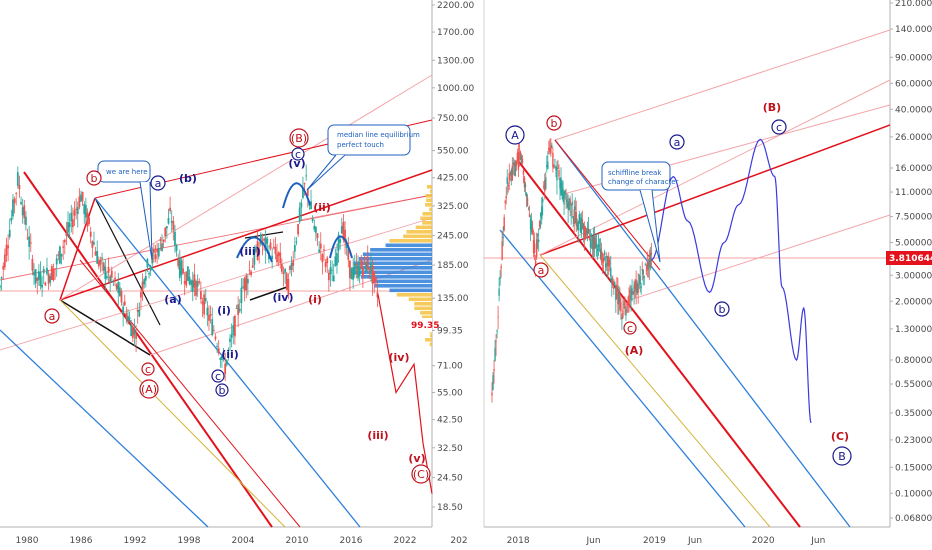  Describe the element at coordinates (913, 58) in the screenshot. I see `right-ytick-label: 90.000000` at that location.